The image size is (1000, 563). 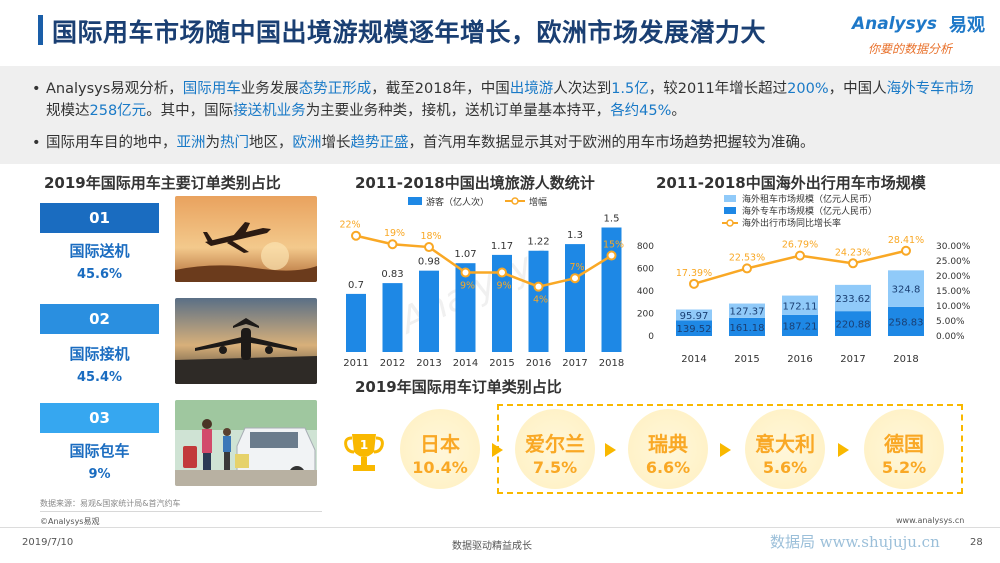 I want to click on value-zuche-2015: 127.37, so click(x=747, y=312).